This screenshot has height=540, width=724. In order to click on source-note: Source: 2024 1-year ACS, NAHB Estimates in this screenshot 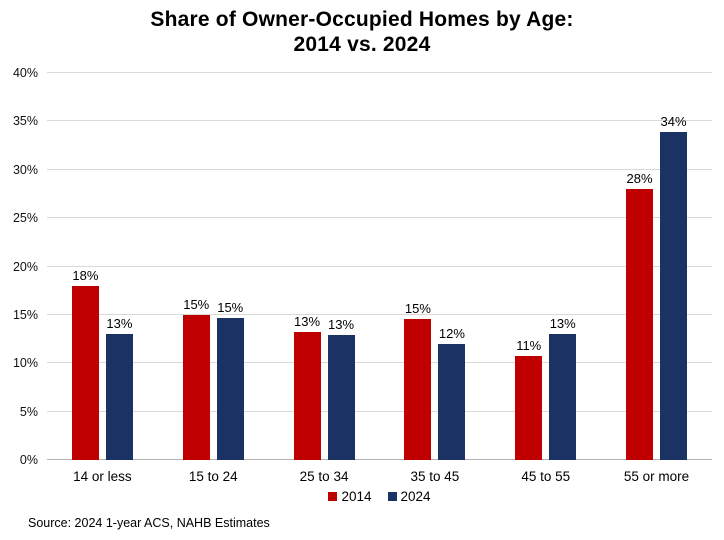, I will do `click(149, 523)`.